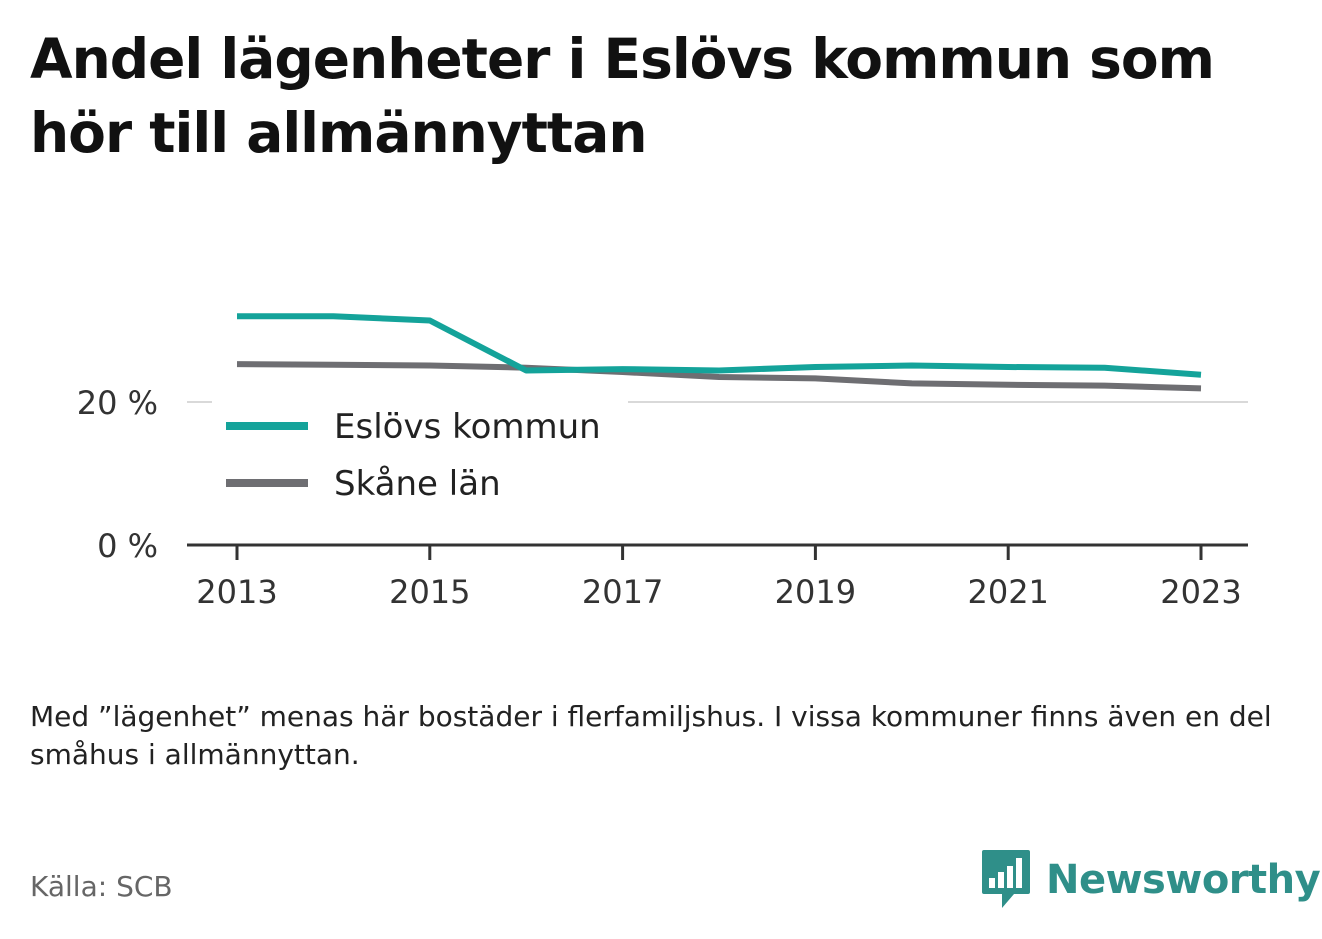 The width and height of the screenshot is (1322, 939). I want to click on legend: Eslövs kommun Skåne län, so click(413, 455).